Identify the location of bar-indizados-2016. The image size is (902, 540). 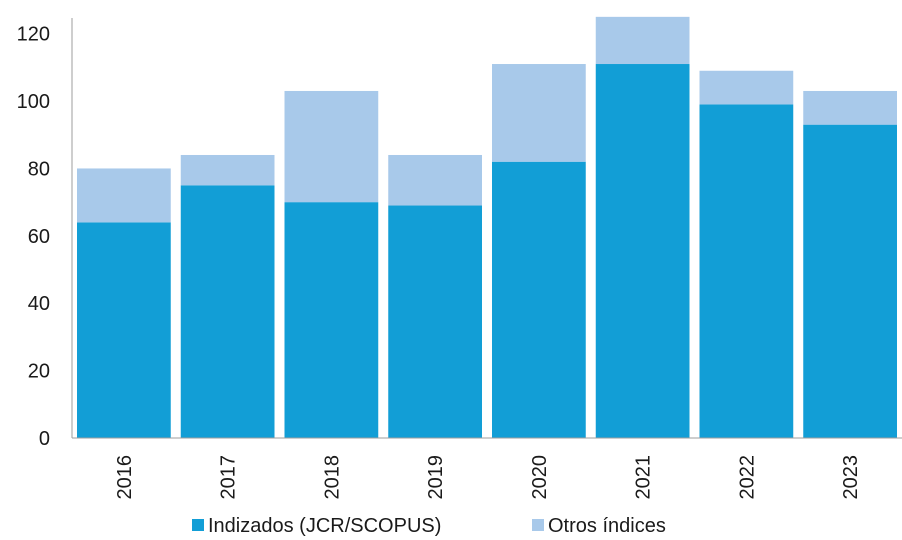
(124, 330).